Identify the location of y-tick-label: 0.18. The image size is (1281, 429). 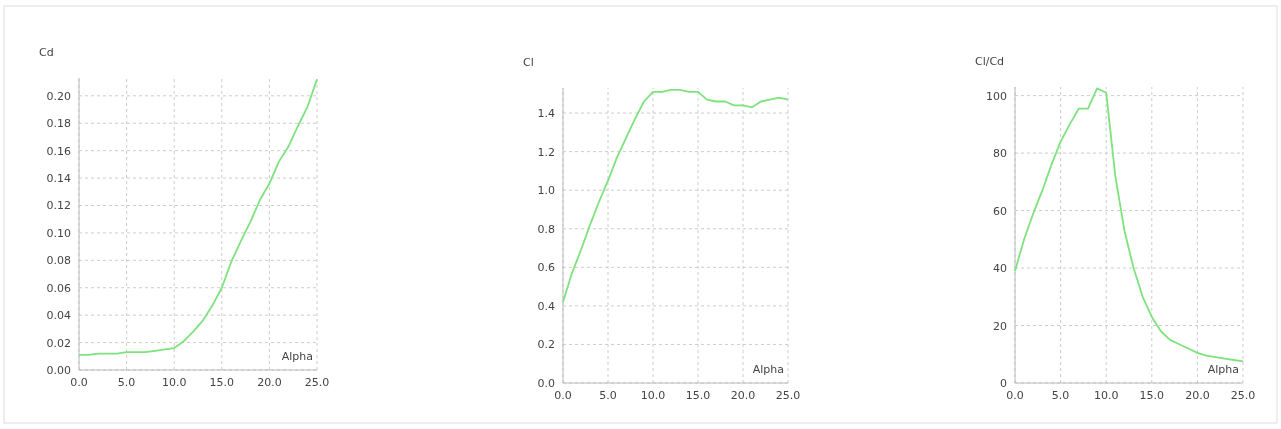
(58, 124).